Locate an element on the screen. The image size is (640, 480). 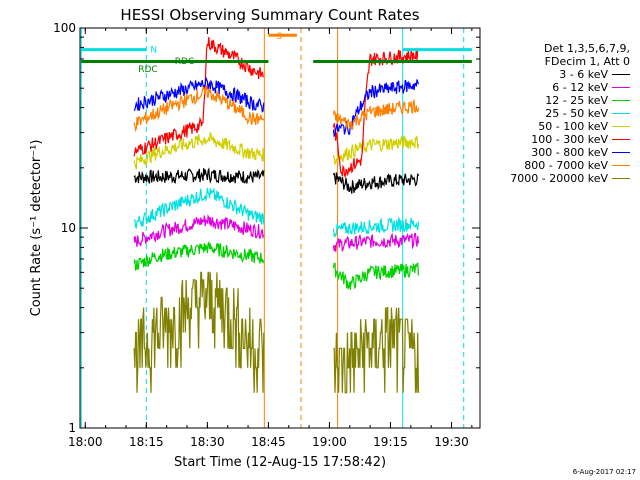
legend-entry: 300 - 800 keV is located at coordinates (535, 152).